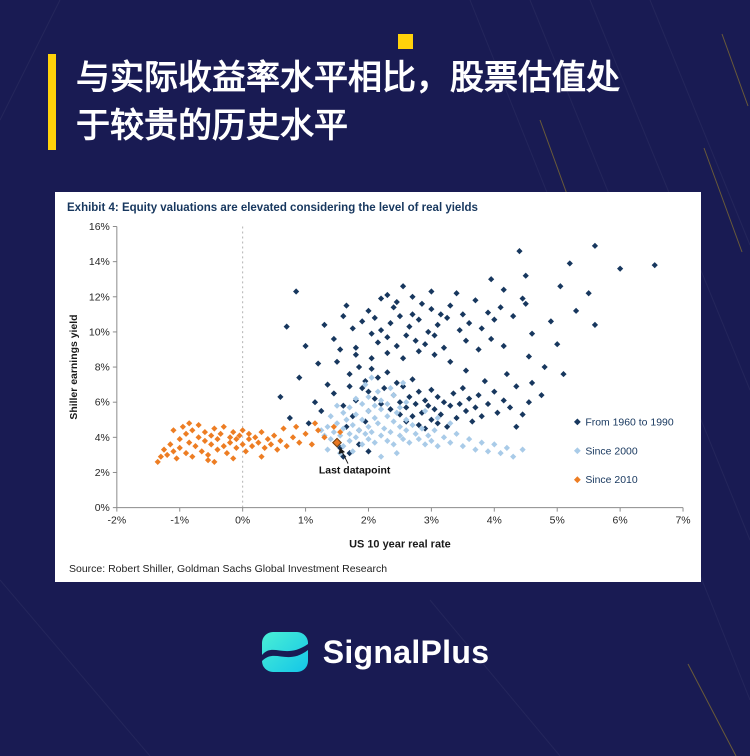  I want to click on svg-text: 5%, so click(557, 521).